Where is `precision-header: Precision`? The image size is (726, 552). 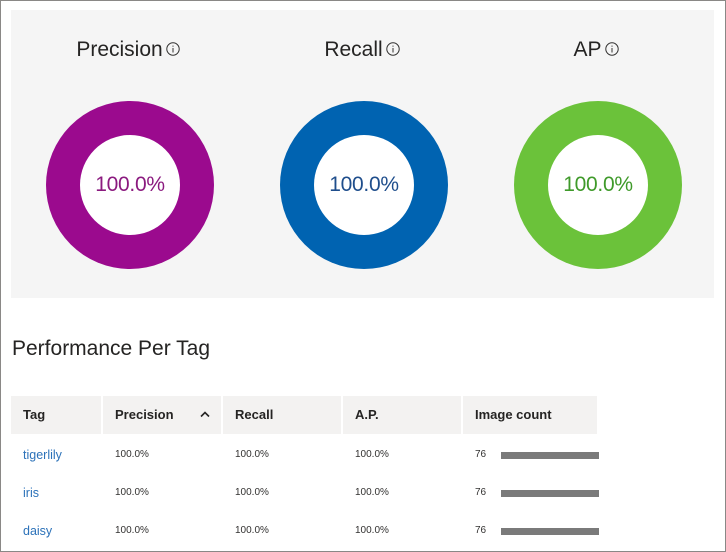
precision-header: Precision is located at coordinates (128, 50).